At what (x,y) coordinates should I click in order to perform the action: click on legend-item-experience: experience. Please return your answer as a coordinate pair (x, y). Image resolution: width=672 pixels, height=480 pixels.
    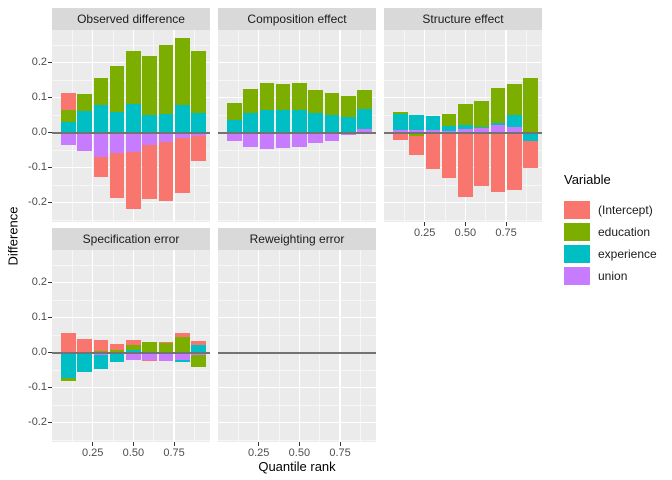
    Looking at the image, I should click on (610, 253).